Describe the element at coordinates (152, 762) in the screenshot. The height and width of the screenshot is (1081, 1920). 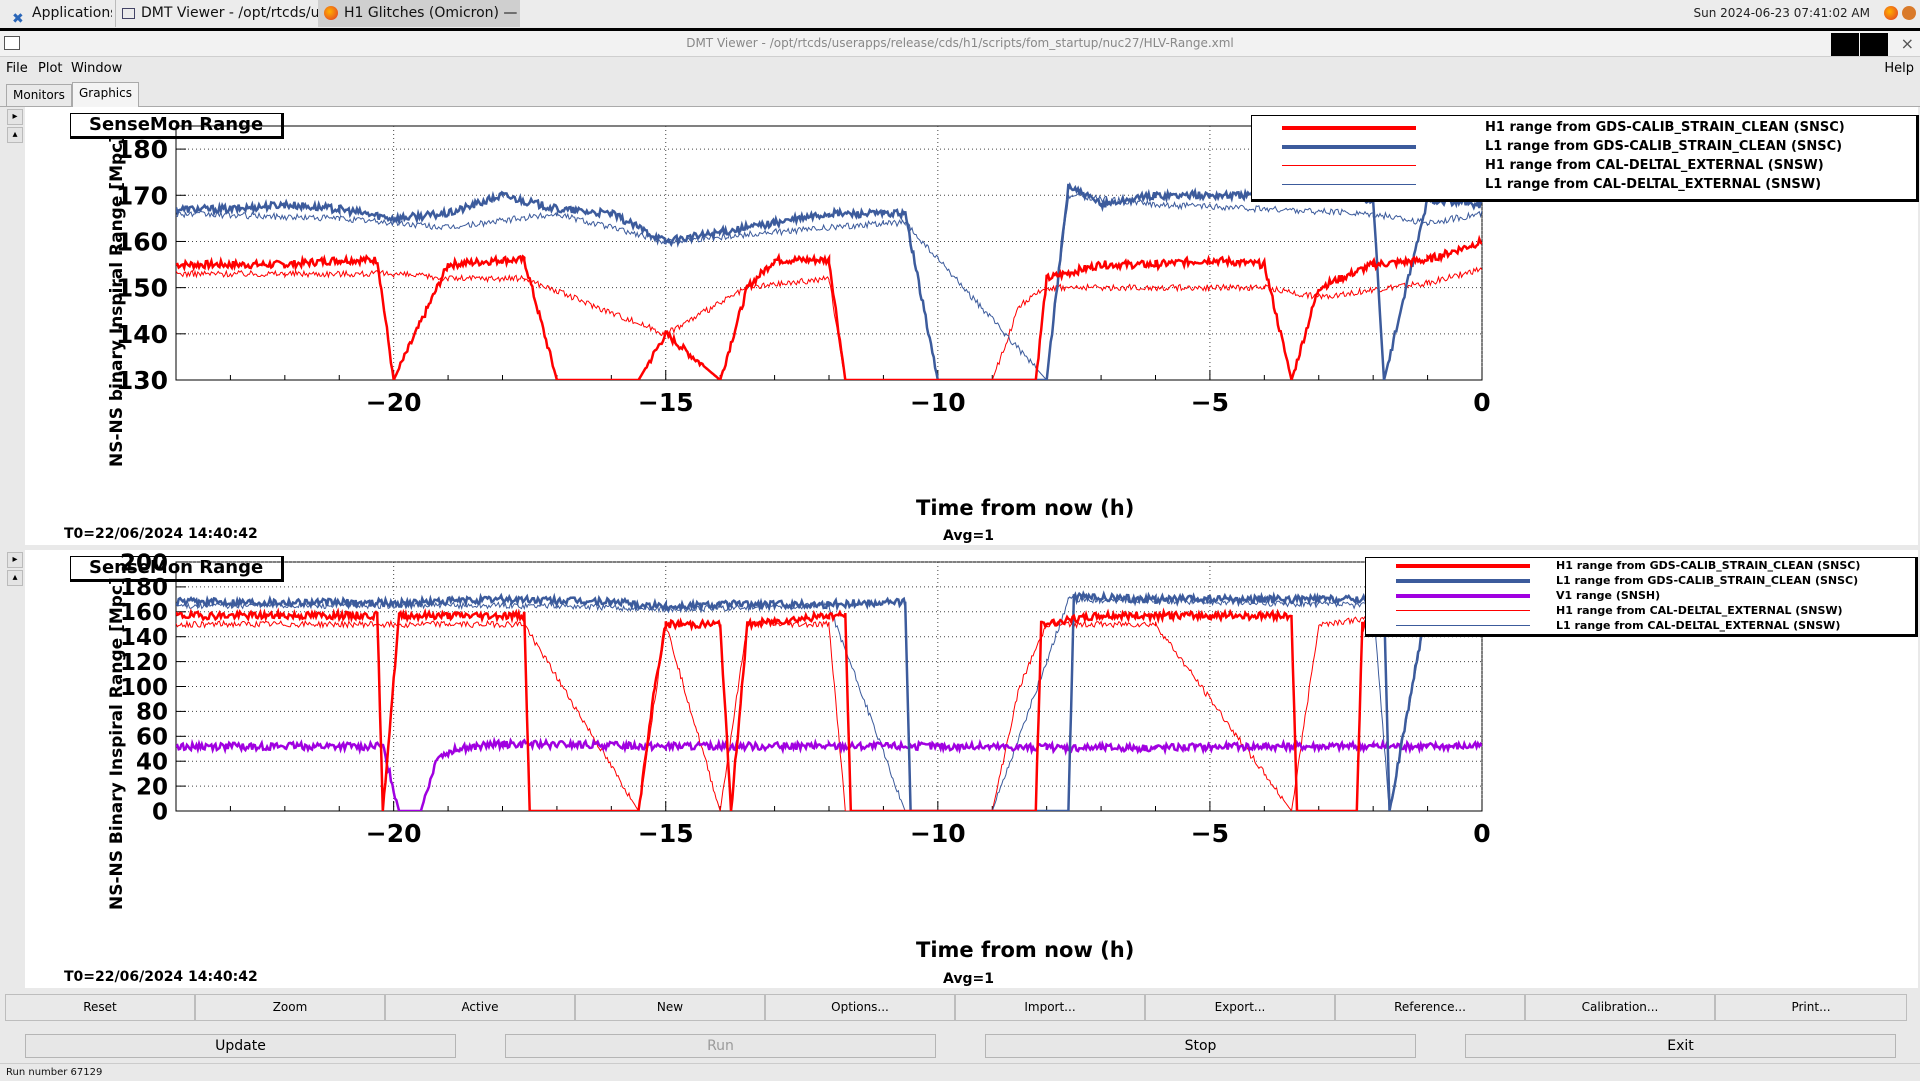
I see `y-tick-label: 40` at that location.